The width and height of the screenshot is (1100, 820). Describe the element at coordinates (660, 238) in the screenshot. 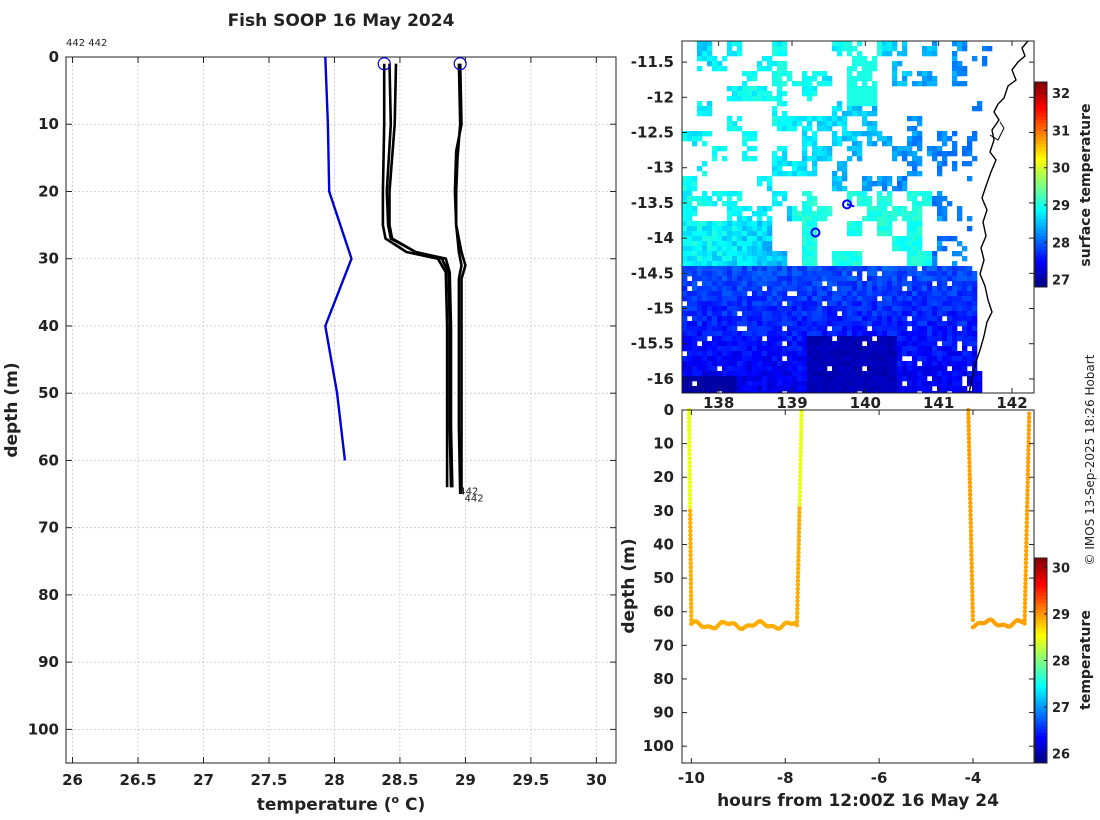

I see `map-y-tick-label: -14` at that location.